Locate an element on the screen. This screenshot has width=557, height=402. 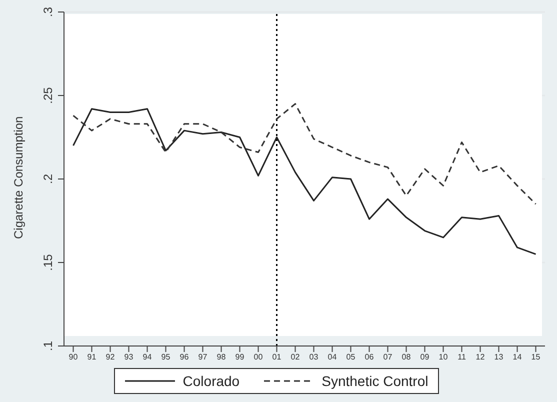
y-tick-label: .25 is located at coordinates (48, 95).